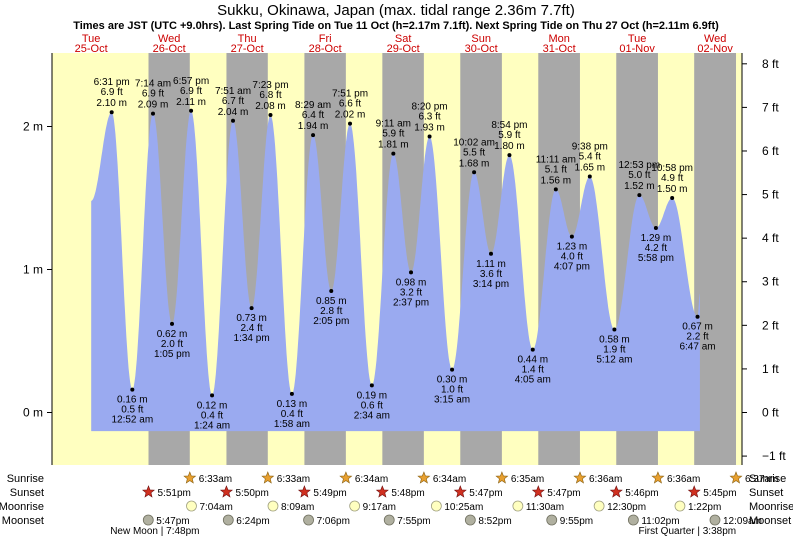 The height and width of the screenshot is (539, 793). Describe the element at coordinates (590, 147) in the screenshot. I see `high-tide-time: 9:38 pm` at that location.